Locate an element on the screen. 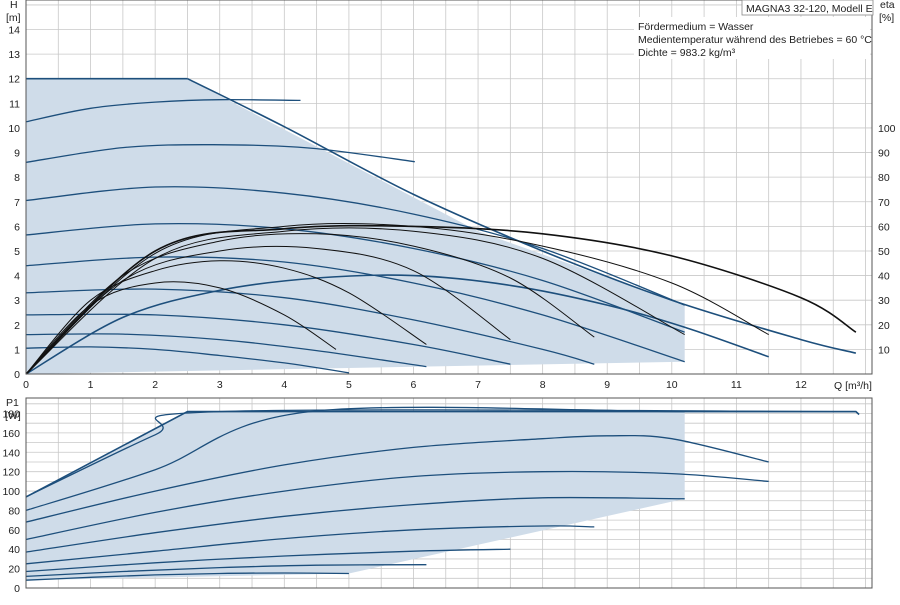  h-tick-label: 2 is located at coordinates (17, 326).